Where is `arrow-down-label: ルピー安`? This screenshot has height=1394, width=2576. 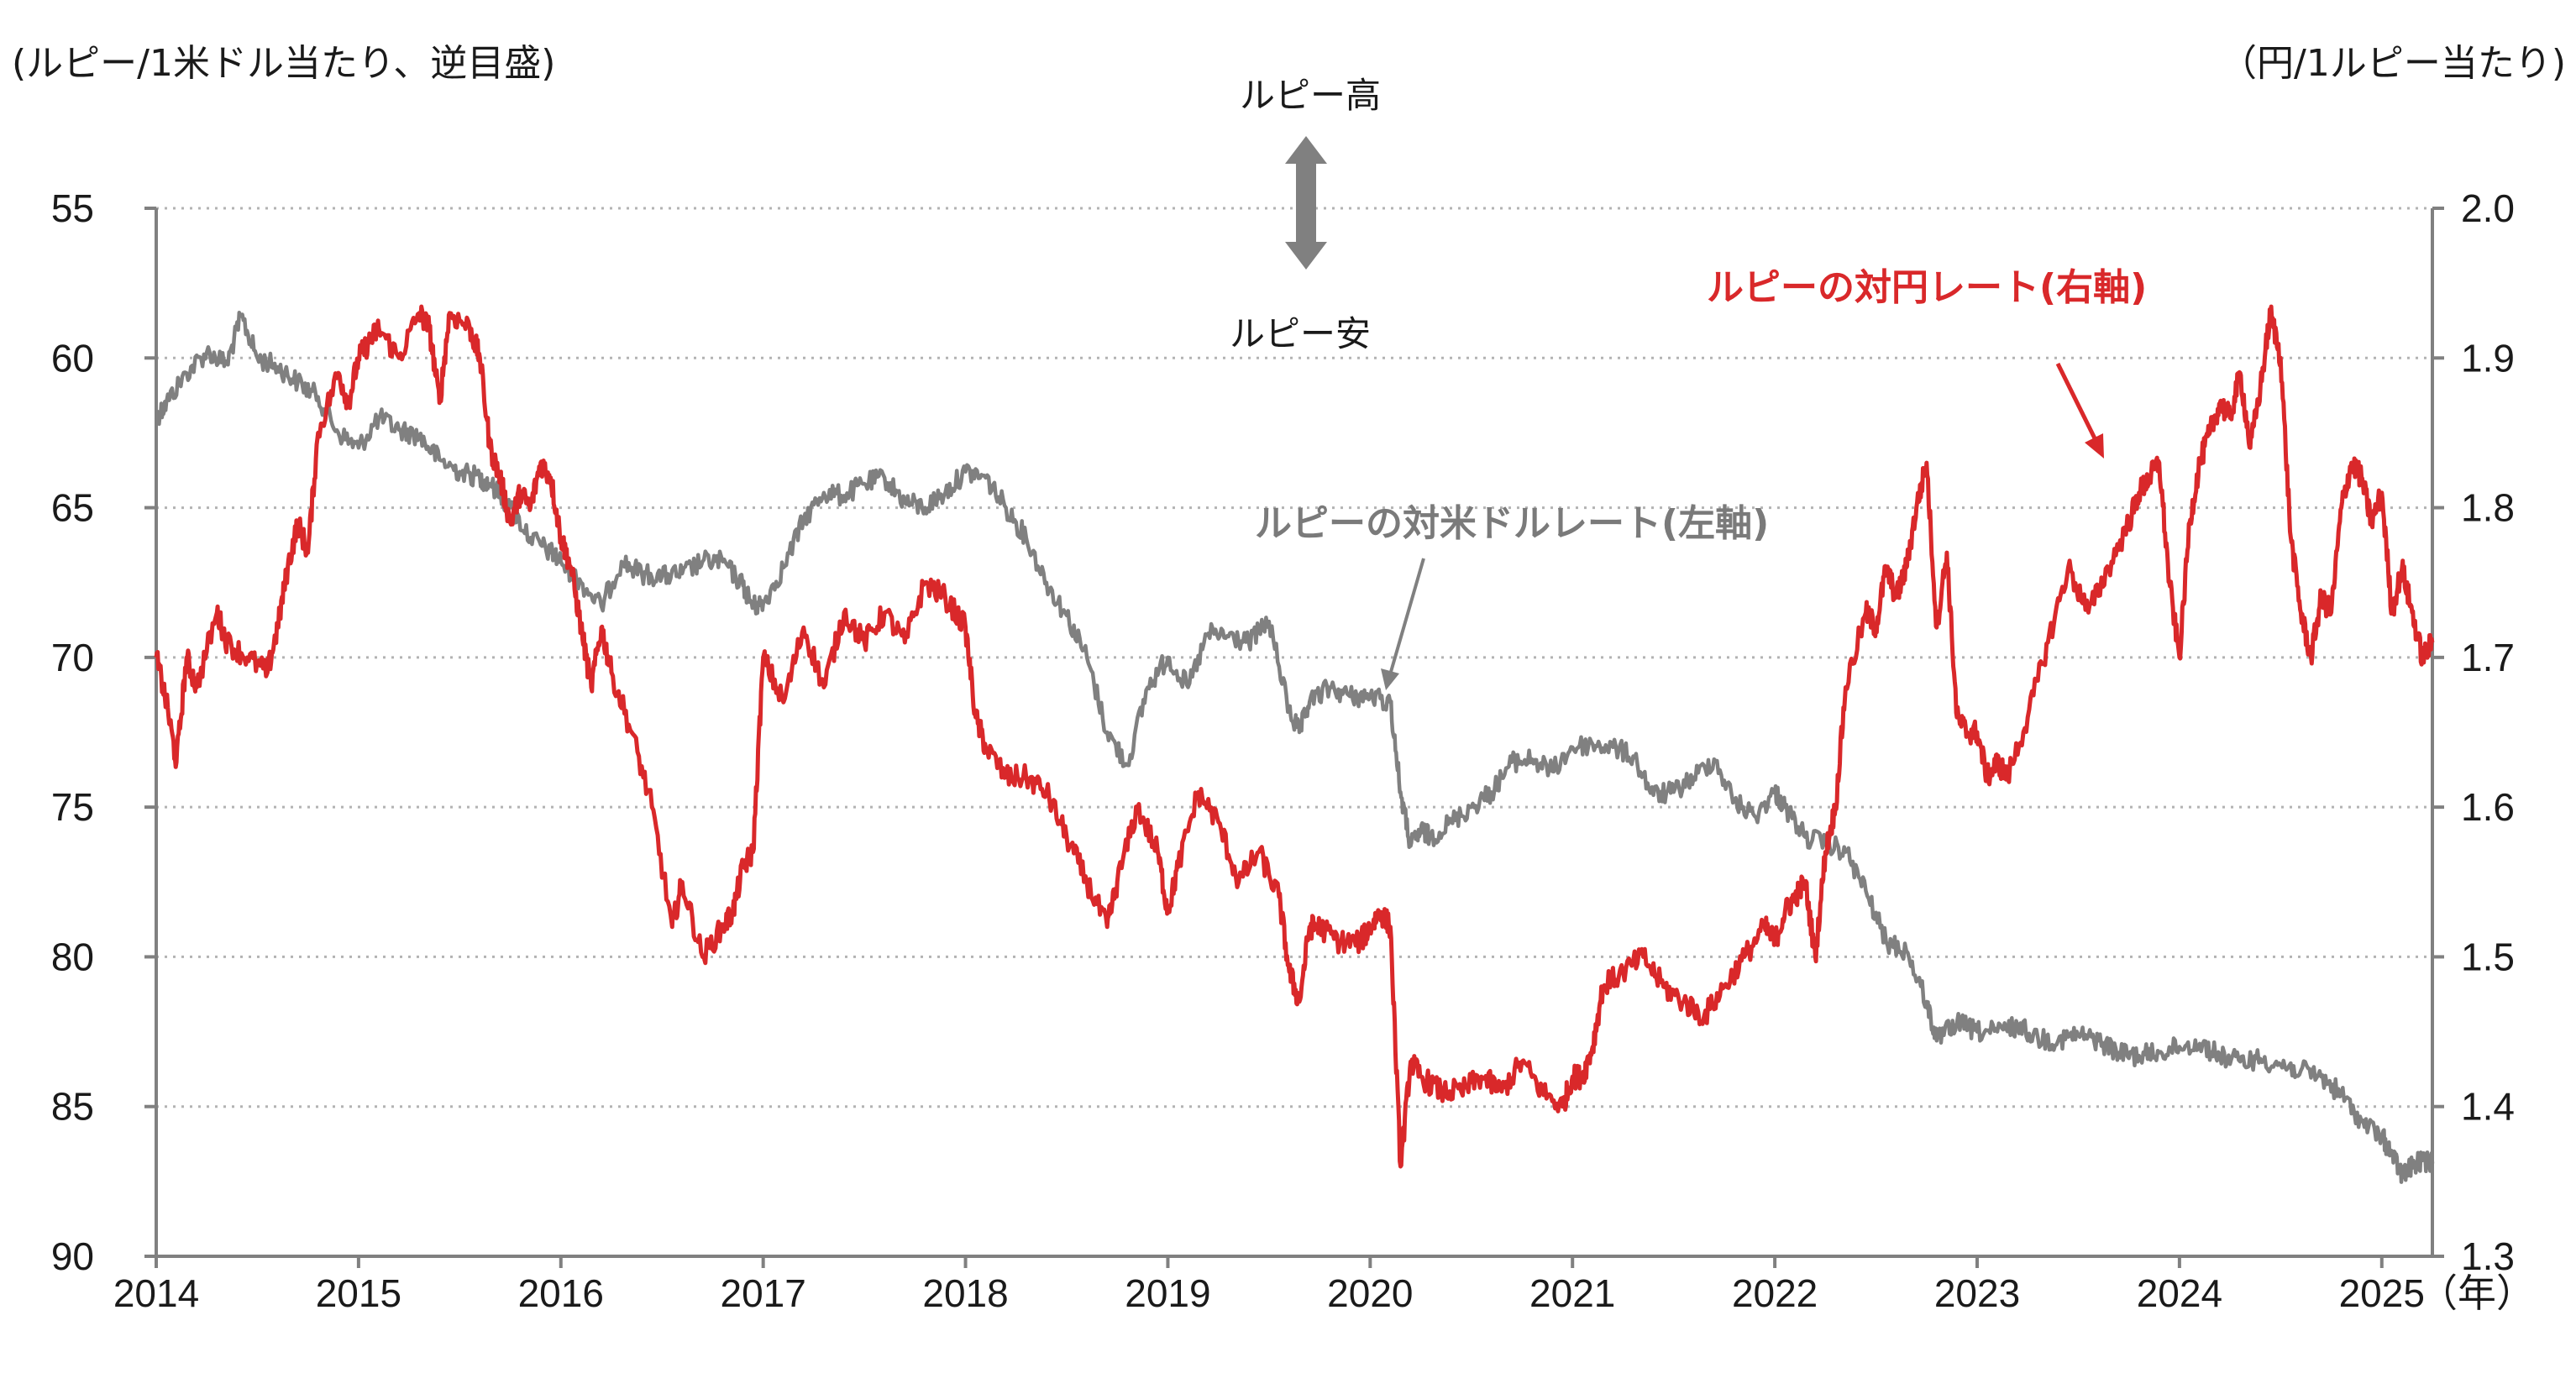 arrow-down-label: ルピー安 is located at coordinates (1300, 334).